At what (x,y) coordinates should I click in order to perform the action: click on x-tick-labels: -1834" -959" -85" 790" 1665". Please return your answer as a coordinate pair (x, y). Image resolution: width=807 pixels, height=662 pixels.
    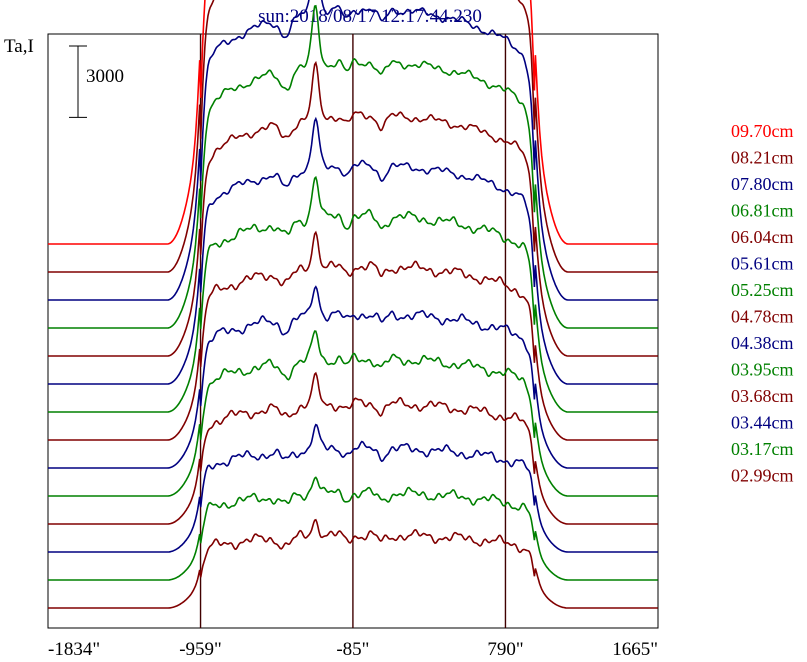
    Looking at the image, I should click on (353, 649).